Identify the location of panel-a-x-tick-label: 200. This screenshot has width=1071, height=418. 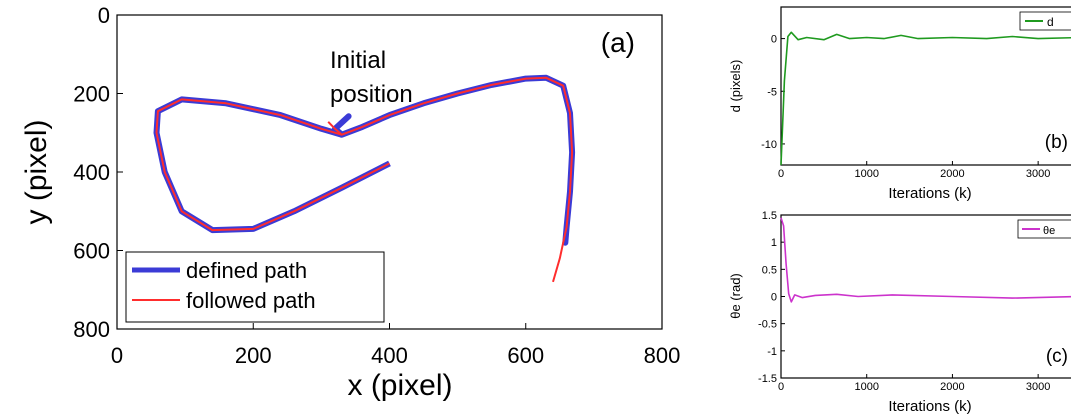
(253, 355).